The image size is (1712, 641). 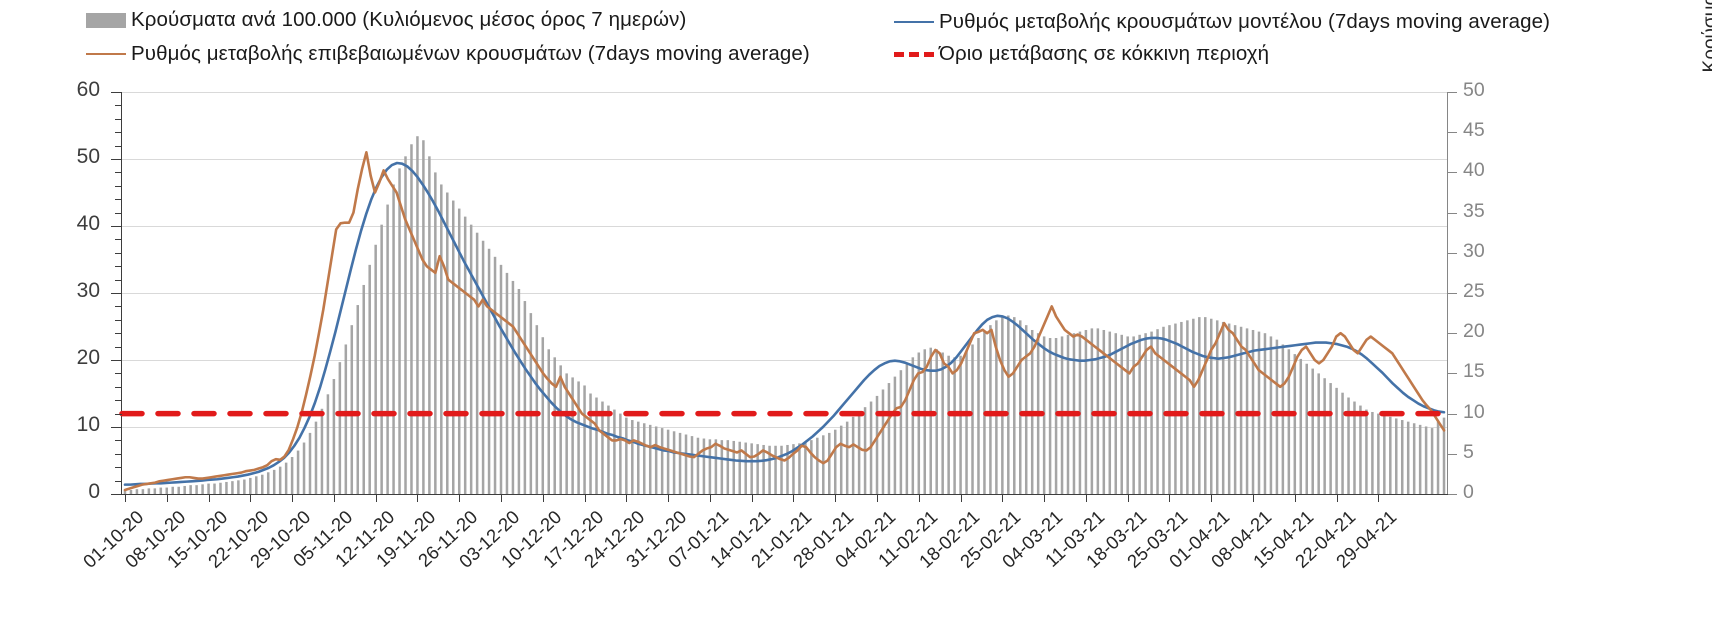 What do you see at coordinates (914, 54) in the screenshot?
I see `dashed-line-swatch-icon` at bounding box center [914, 54].